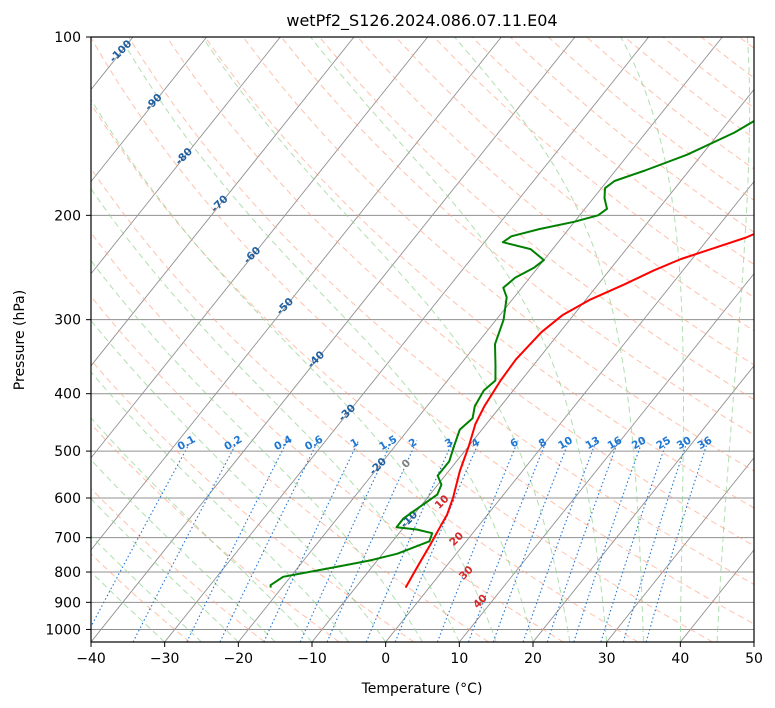 The height and width of the screenshot is (708, 775). I want to click on y-tick-label: 300, so click(67, 321).